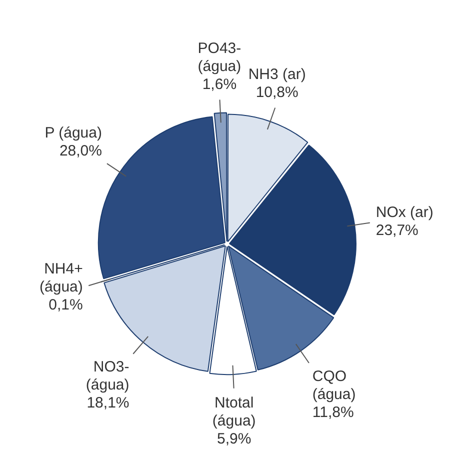 The height and width of the screenshot is (473, 454). What do you see at coordinates (397, 230) in the screenshot?
I see `data-label: 23,7%` at bounding box center [397, 230].